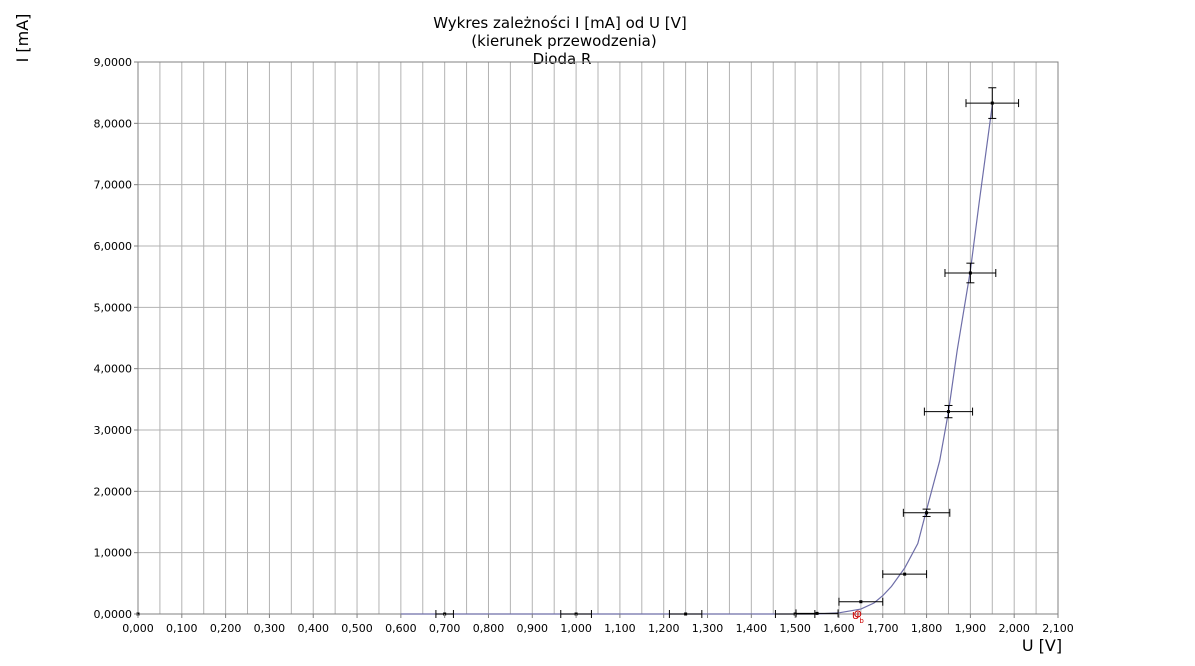 The width and height of the screenshot is (1195, 666). What do you see at coordinates (533, 628) in the screenshot?
I see `x-tick-label: 0,900` at bounding box center [533, 628].